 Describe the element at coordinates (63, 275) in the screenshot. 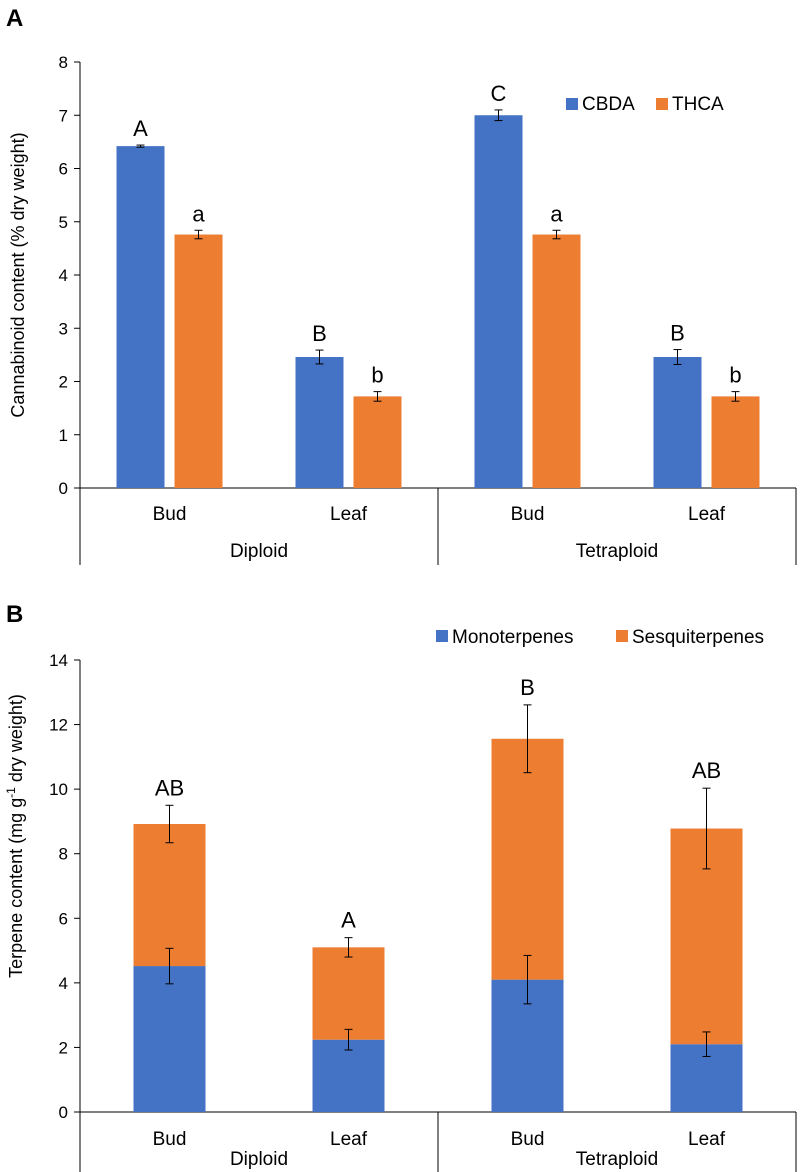

I see `y-tick-label-a: 4` at that location.